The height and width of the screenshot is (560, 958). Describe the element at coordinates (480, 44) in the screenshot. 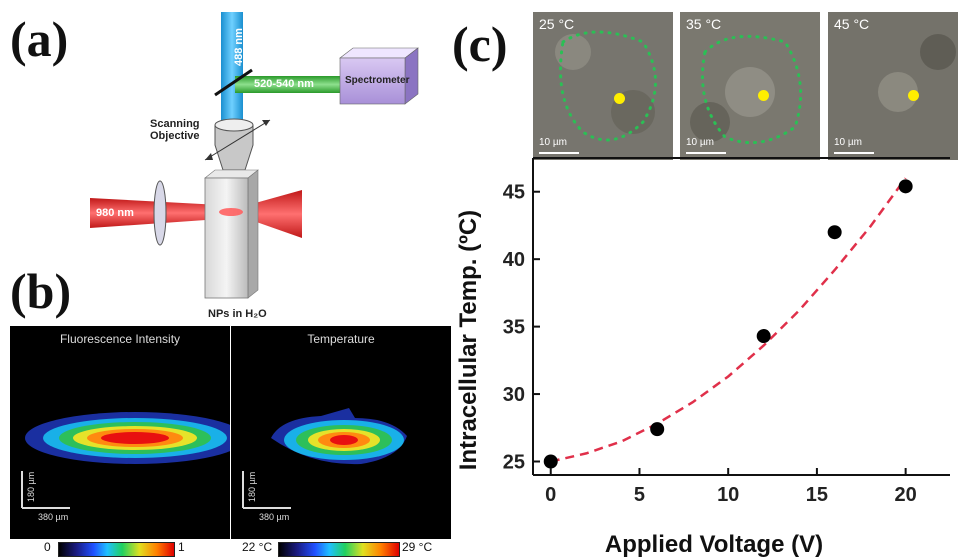

I see `panel-label-c: (c)` at that location.